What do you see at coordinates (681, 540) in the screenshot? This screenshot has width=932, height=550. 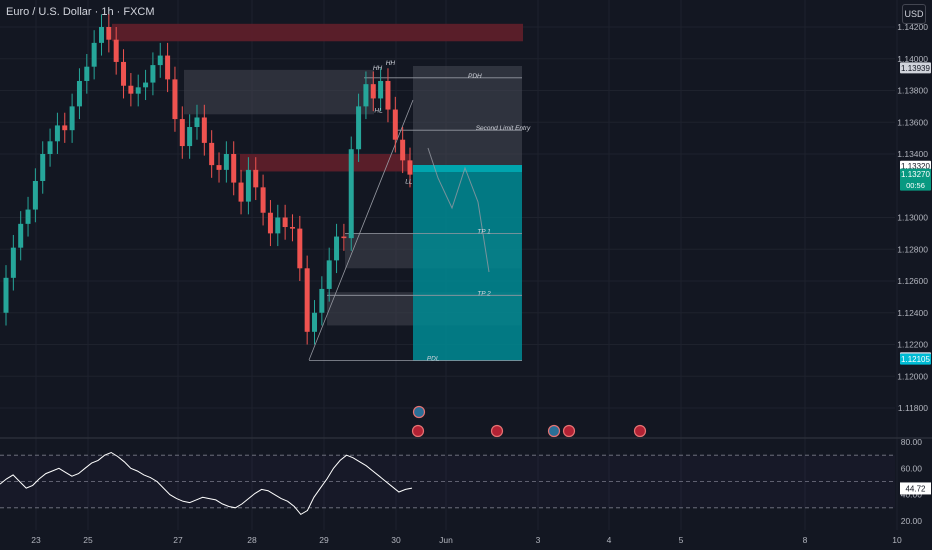 I see `time-tick-label: 5` at bounding box center [681, 540].